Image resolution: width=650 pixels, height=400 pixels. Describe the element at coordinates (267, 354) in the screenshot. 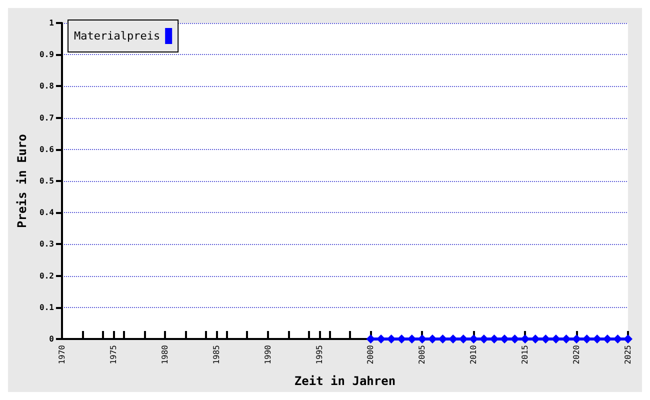

I see `x-tick-label: 1990` at that location.